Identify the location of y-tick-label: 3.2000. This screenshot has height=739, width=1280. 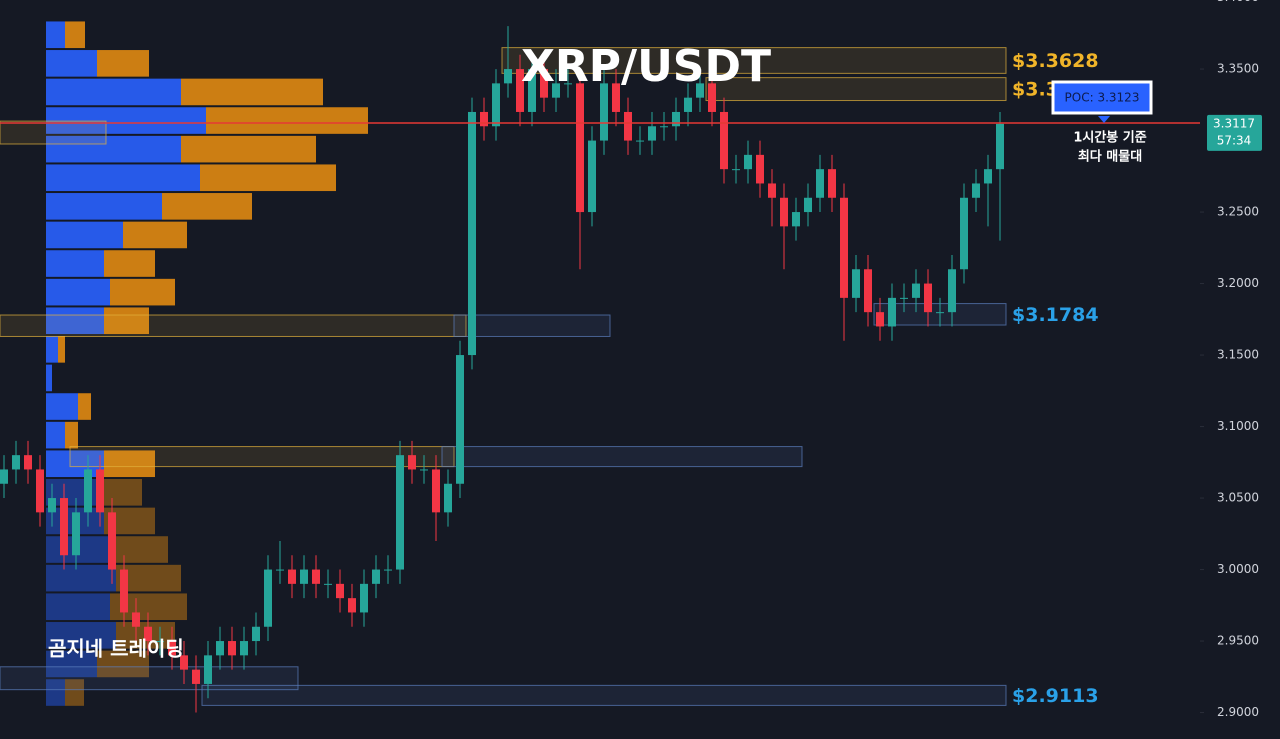
(1238, 283).